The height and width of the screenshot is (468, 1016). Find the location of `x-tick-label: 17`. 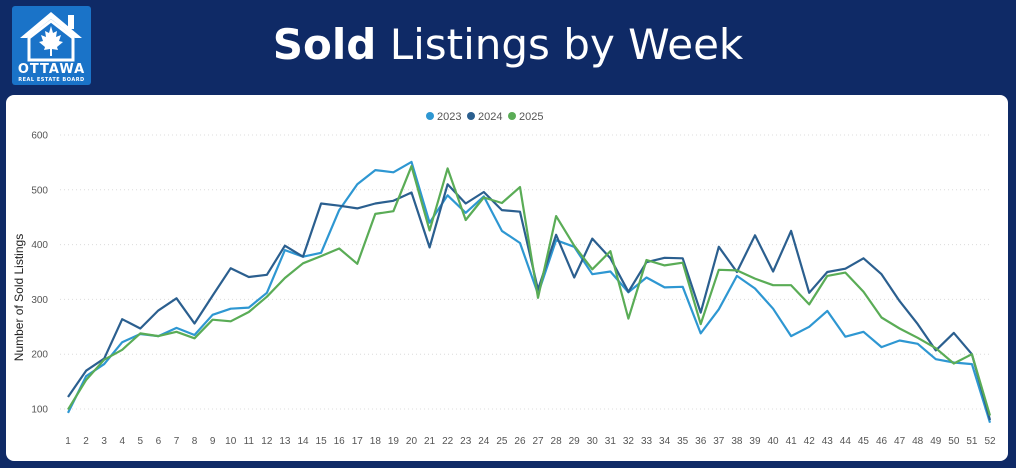

x-tick-label: 17 is located at coordinates (358, 441).